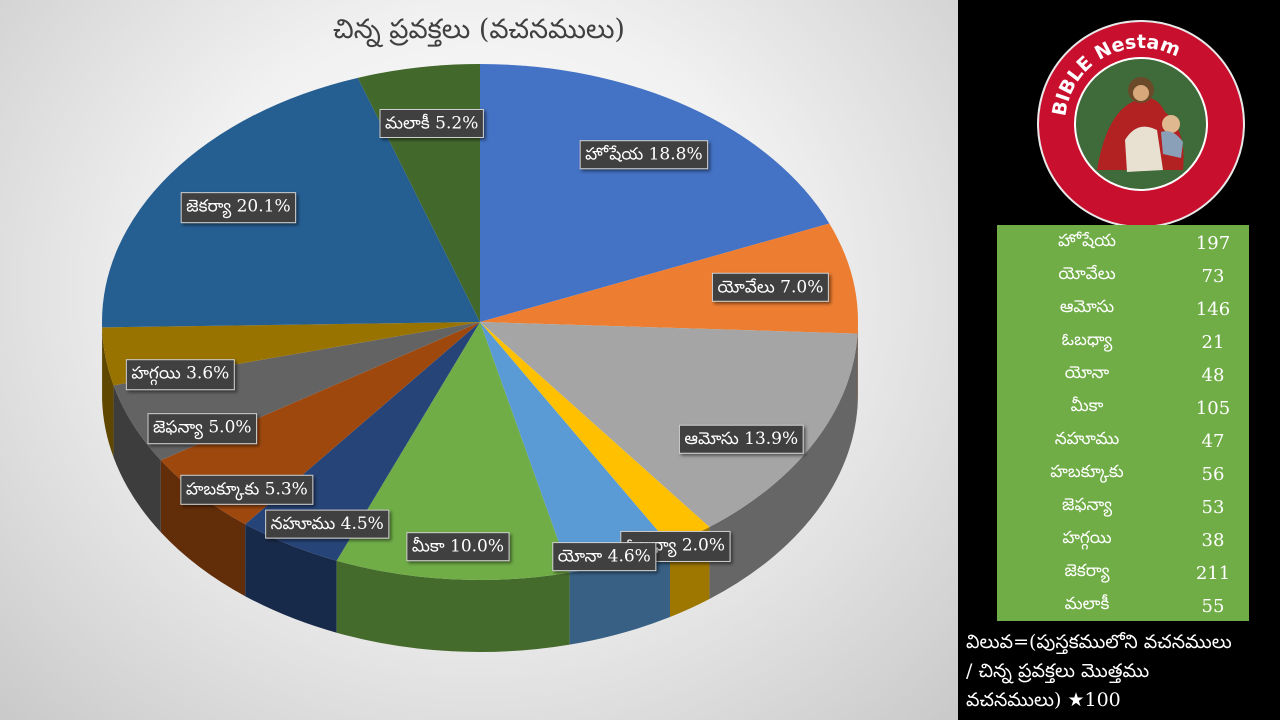 The image size is (1280, 720). Describe the element at coordinates (1123, 307) in the screenshot. I see `table-row: ఆమోసు 146` at that location.